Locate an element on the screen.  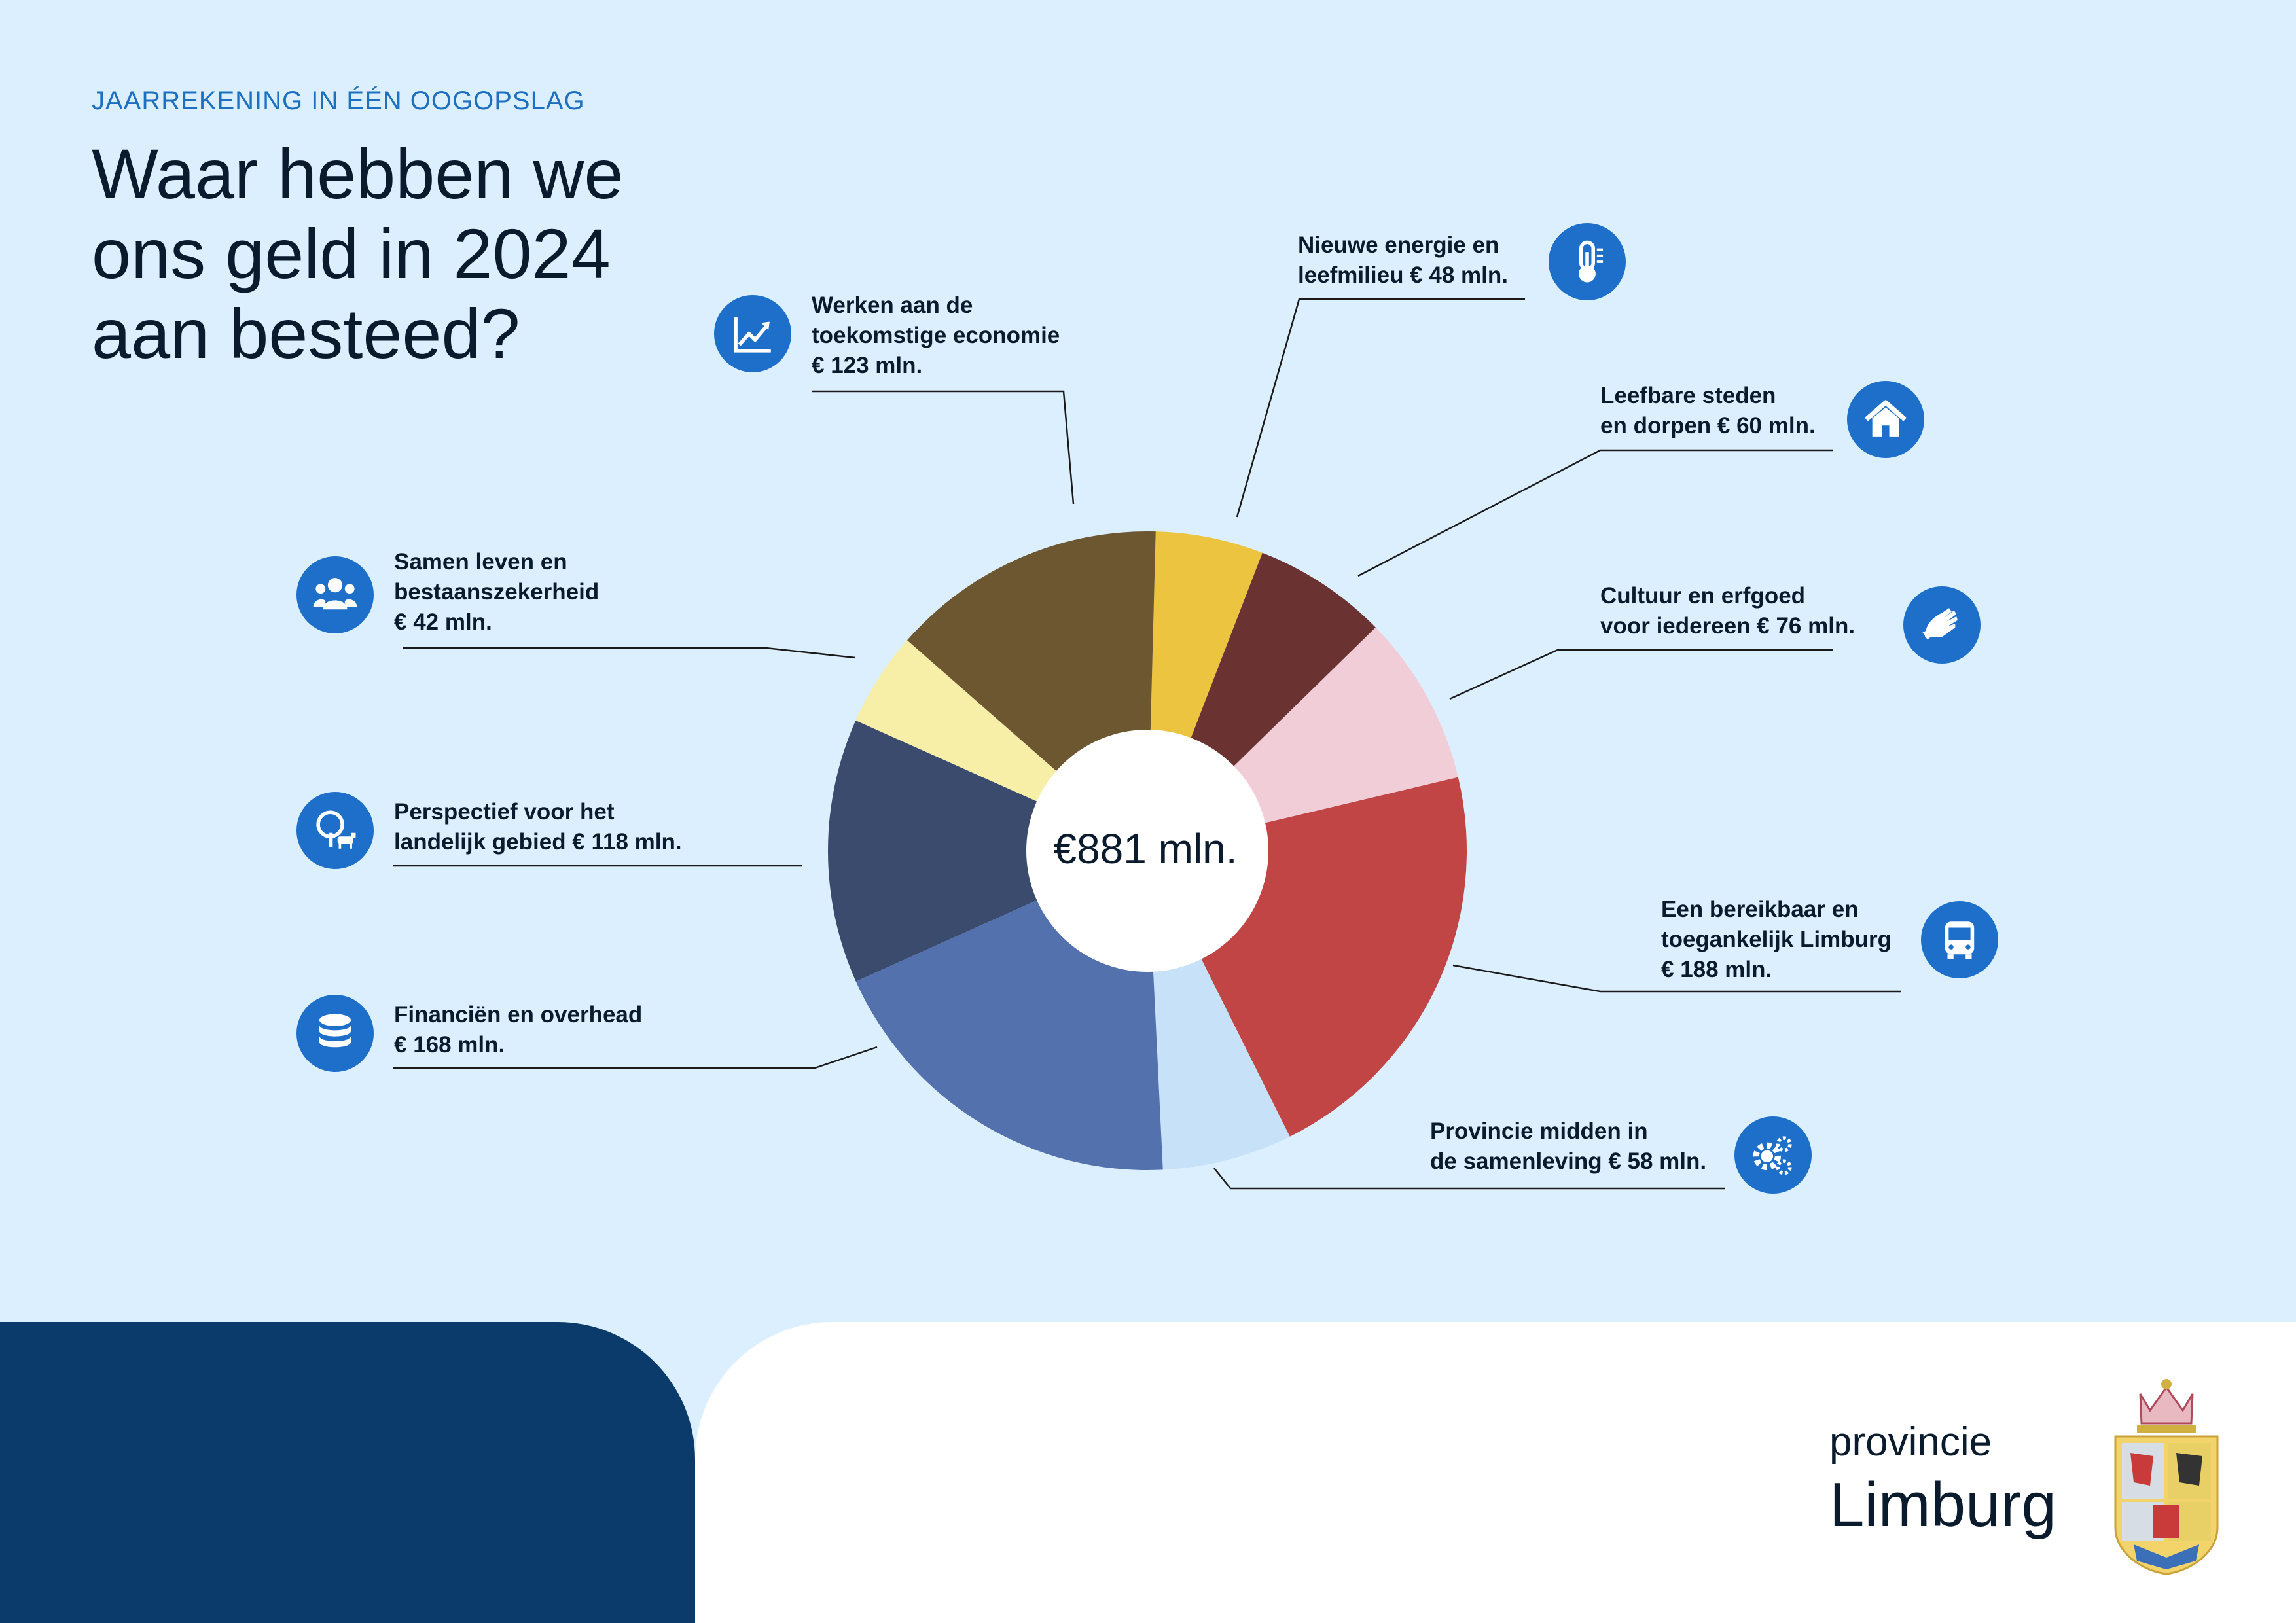
leader-line-samen is located at coordinates (629, 653).